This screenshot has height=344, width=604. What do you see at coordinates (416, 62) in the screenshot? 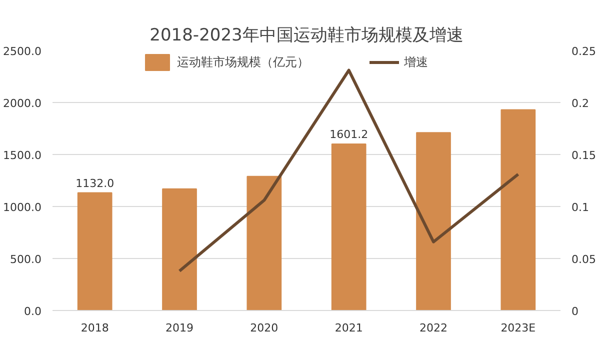
I see `legend-label: 增速` at bounding box center [416, 62].